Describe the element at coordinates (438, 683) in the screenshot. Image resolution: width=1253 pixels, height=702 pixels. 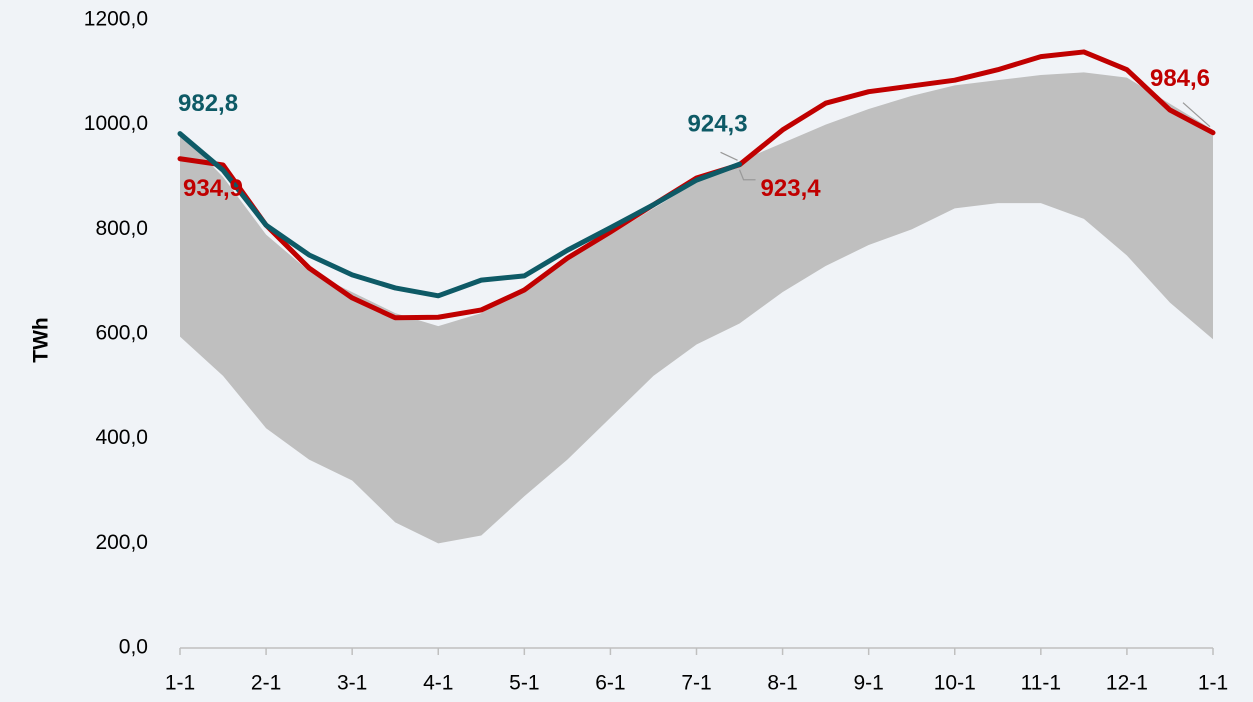
I see `x-tick-label: 4-1` at that location.